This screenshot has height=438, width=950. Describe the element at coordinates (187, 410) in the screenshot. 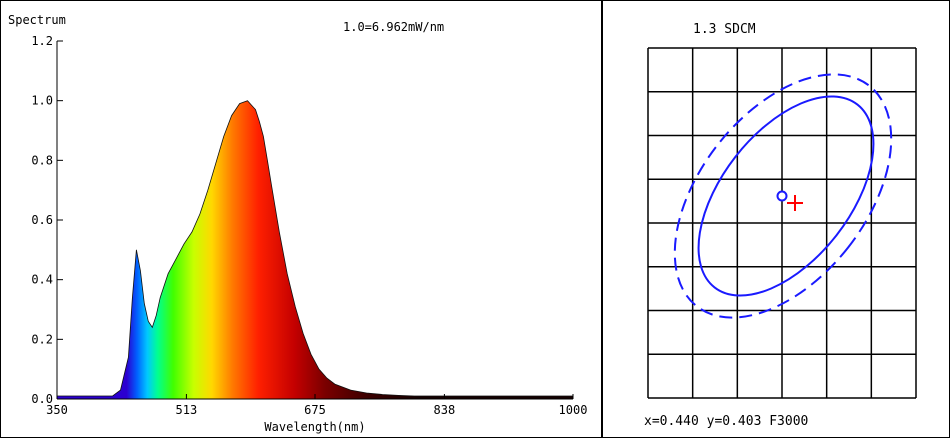

I see `x-tick-label: 513` at that location.